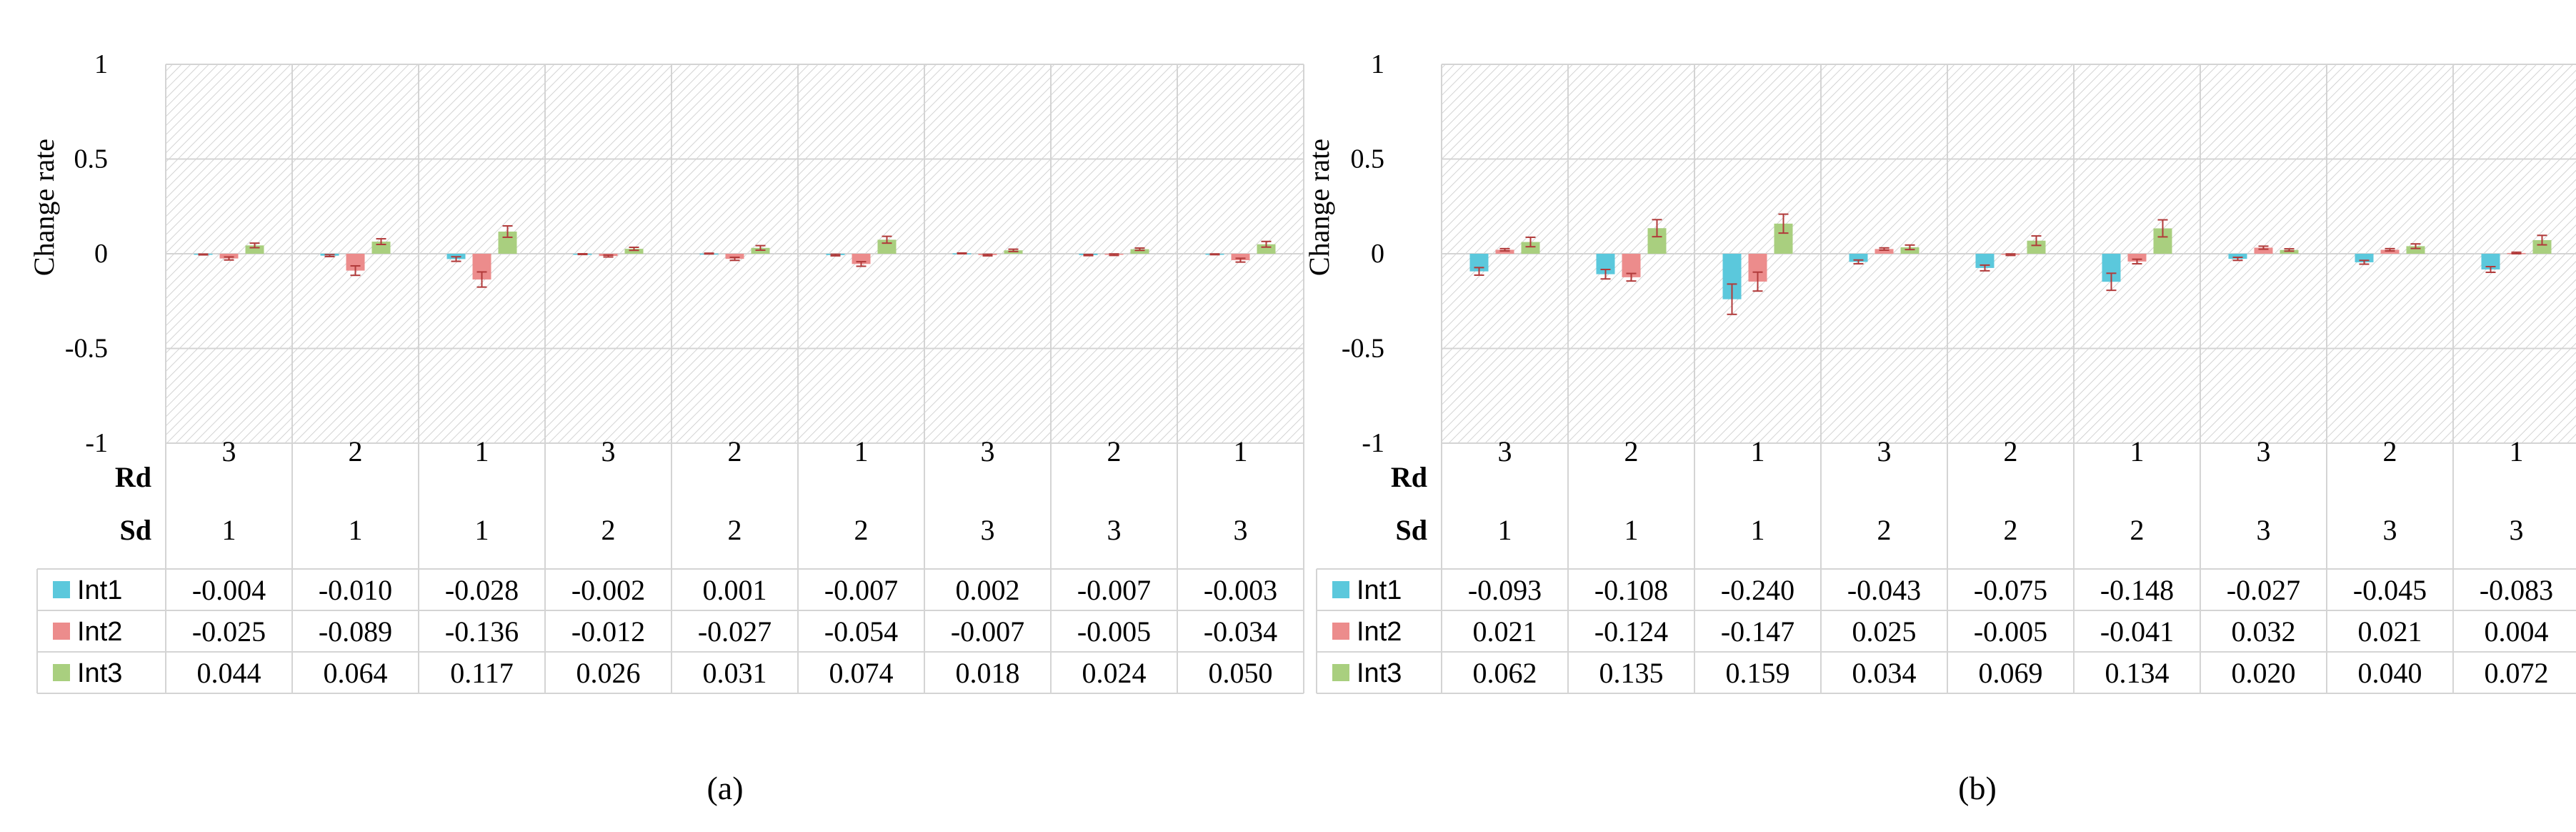  What do you see at coordinates (482, 673) in the screenshot?
I see `data-label: 0.117` at bounding box center [482, 673].